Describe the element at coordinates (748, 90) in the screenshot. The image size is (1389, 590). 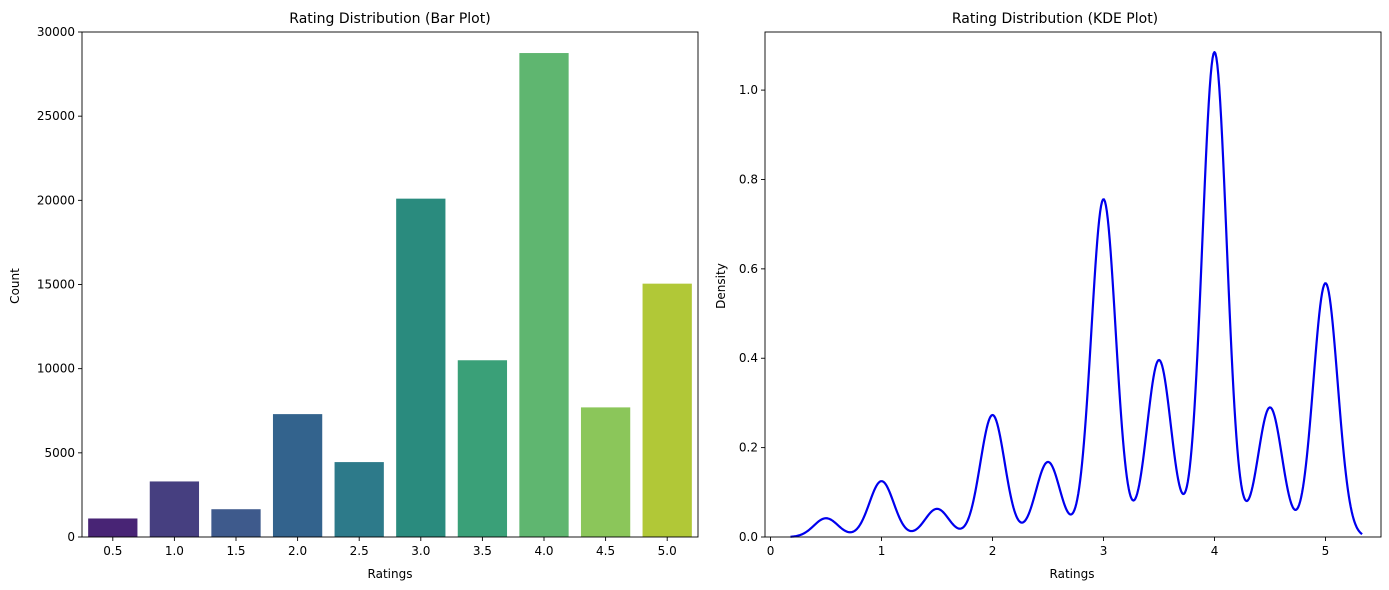
I see `kde-y-tick-label: 1.0` at that location.